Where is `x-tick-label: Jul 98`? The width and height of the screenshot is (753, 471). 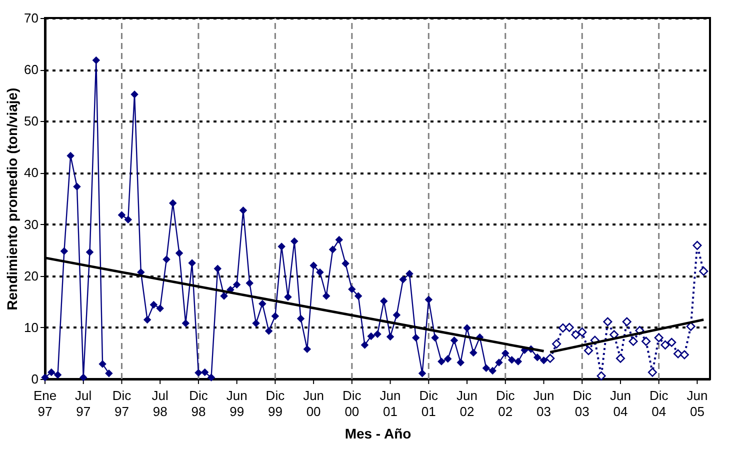
x-tick-label: Jul 98 is located at coordinates (160, 403).